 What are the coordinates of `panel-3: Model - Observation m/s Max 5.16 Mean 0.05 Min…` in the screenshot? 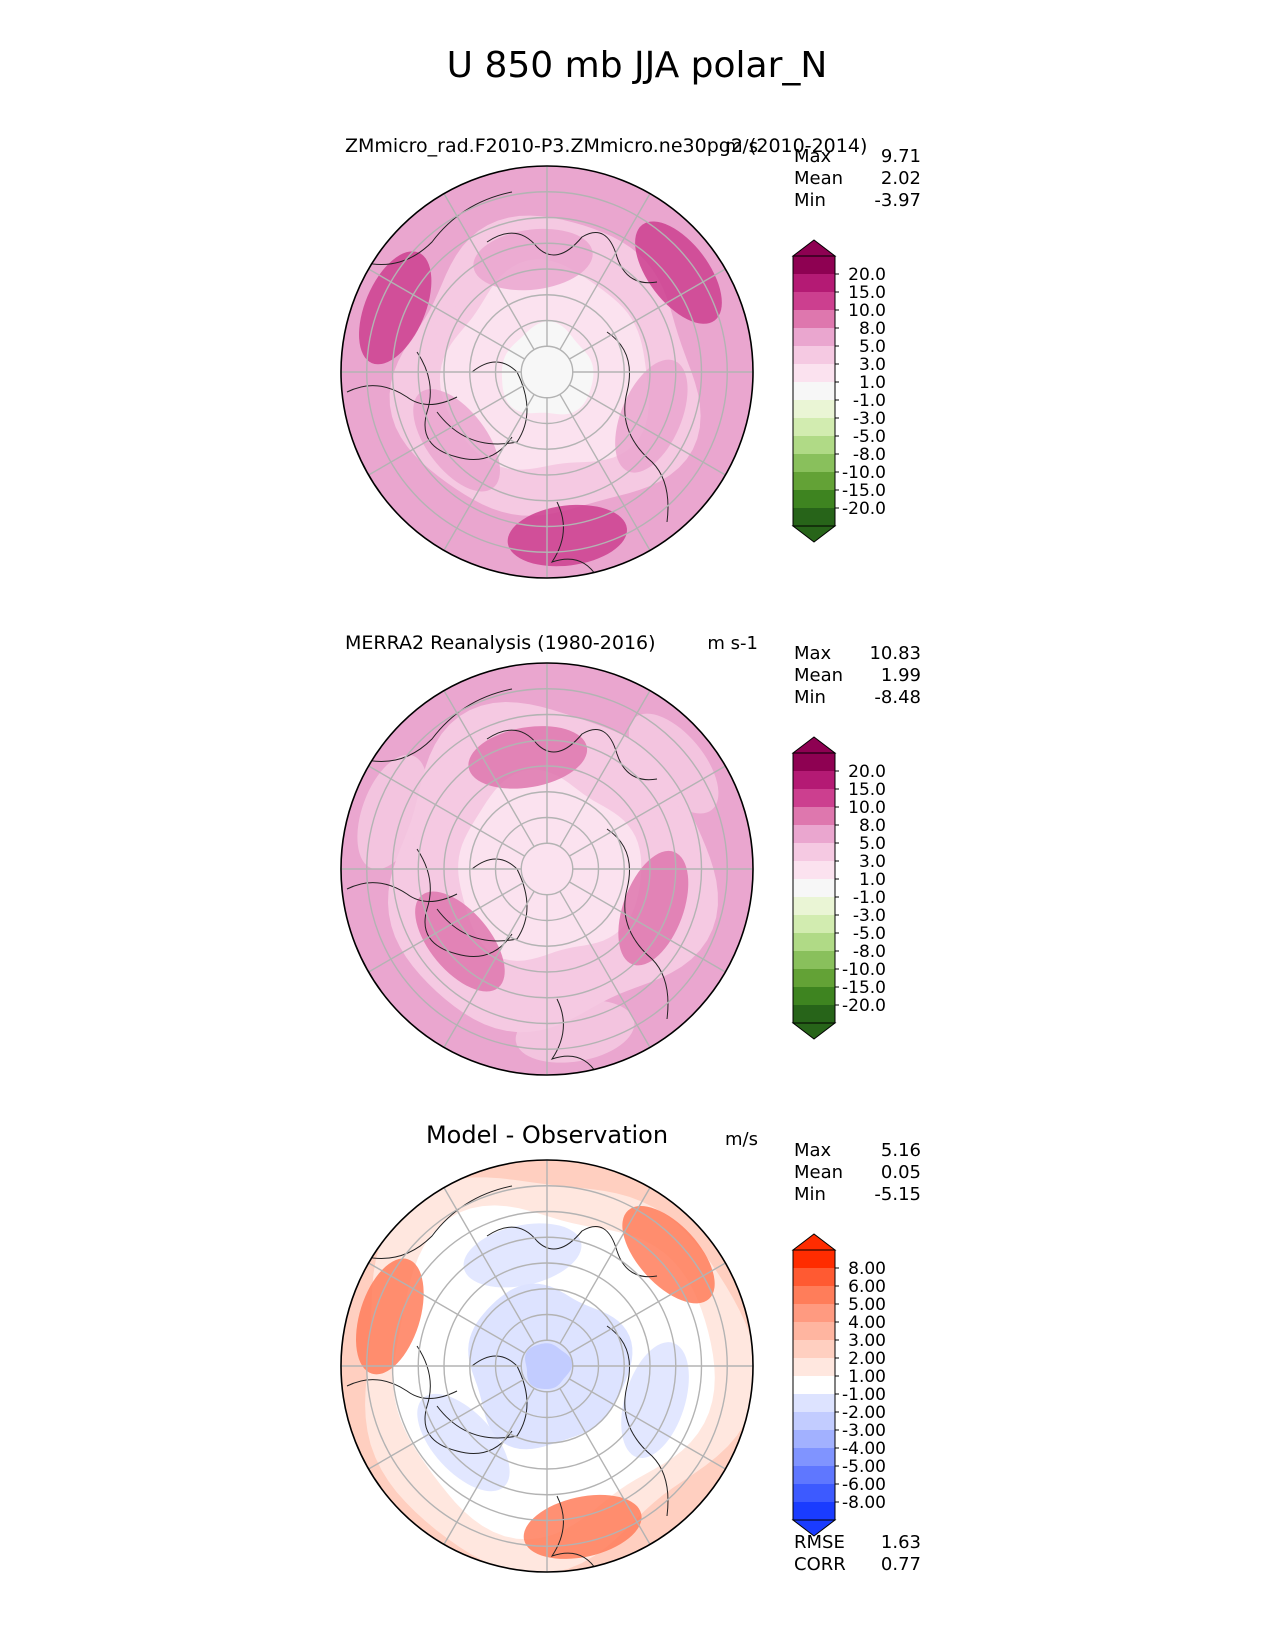 It's located at (630, 1348).